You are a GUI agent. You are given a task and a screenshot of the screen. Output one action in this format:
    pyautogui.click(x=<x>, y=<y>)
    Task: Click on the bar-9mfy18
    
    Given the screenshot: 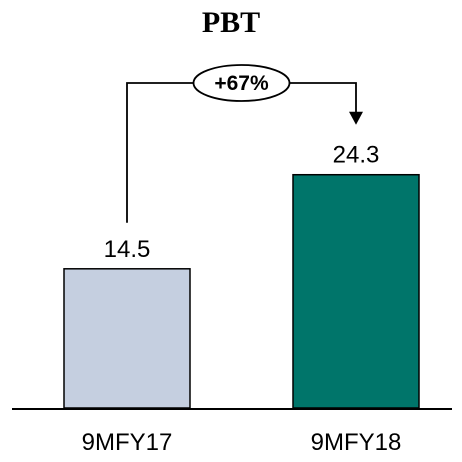 What is the action you would take?
    pyautogui.click(x=356, y=291)
    